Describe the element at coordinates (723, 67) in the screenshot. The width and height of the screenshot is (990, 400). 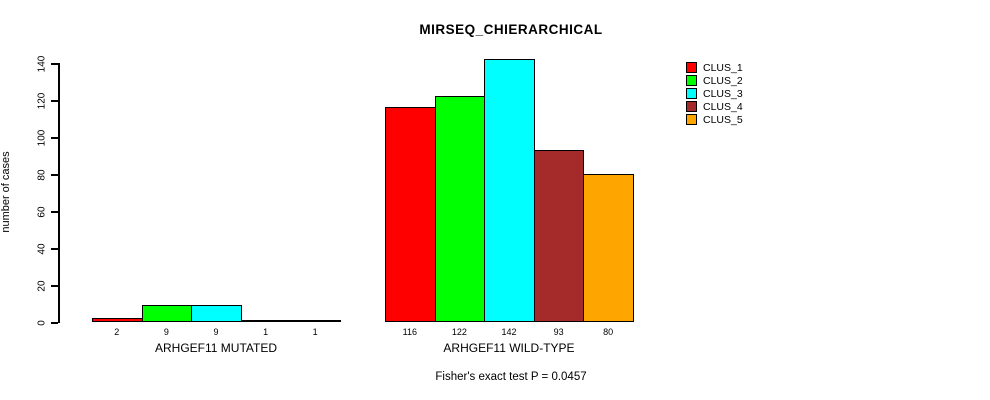
I see `legend-label: CLUS_1` at that location.